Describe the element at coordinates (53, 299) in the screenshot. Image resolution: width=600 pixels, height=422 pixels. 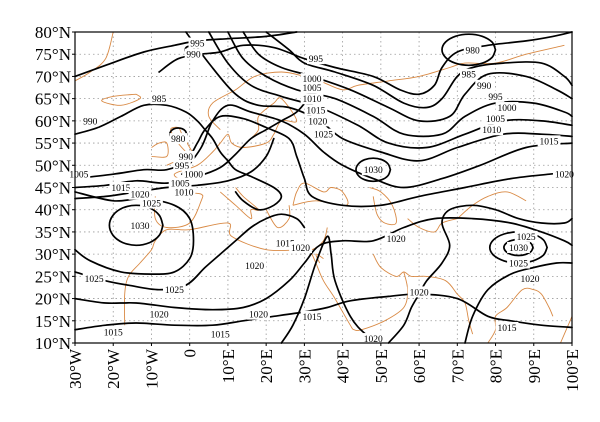
I see `lat-tick-label: 20°N` at that location.